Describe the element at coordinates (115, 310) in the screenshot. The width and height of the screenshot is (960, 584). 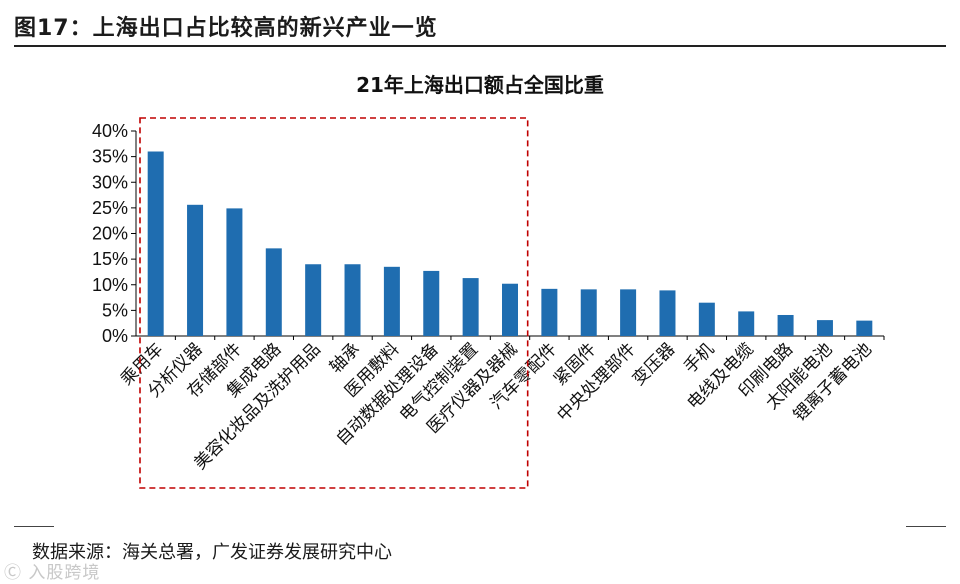
I see `y-tick-label: 5%` at that location.